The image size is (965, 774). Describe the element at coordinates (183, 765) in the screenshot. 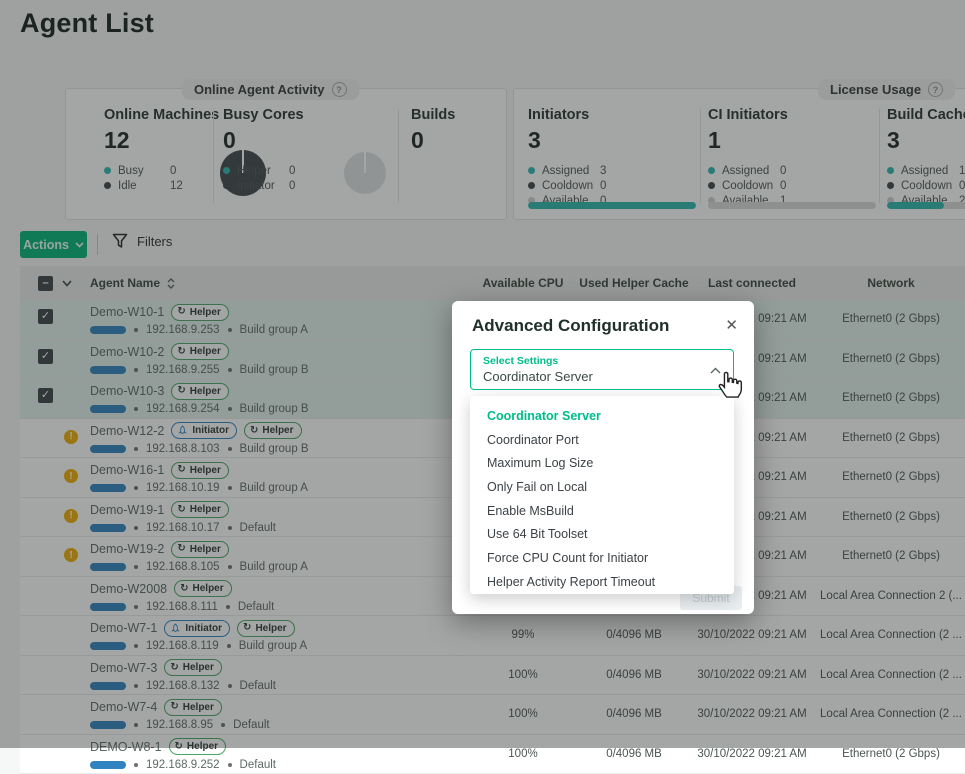

I see `agent-ip: 192.168.9.252` at that location.